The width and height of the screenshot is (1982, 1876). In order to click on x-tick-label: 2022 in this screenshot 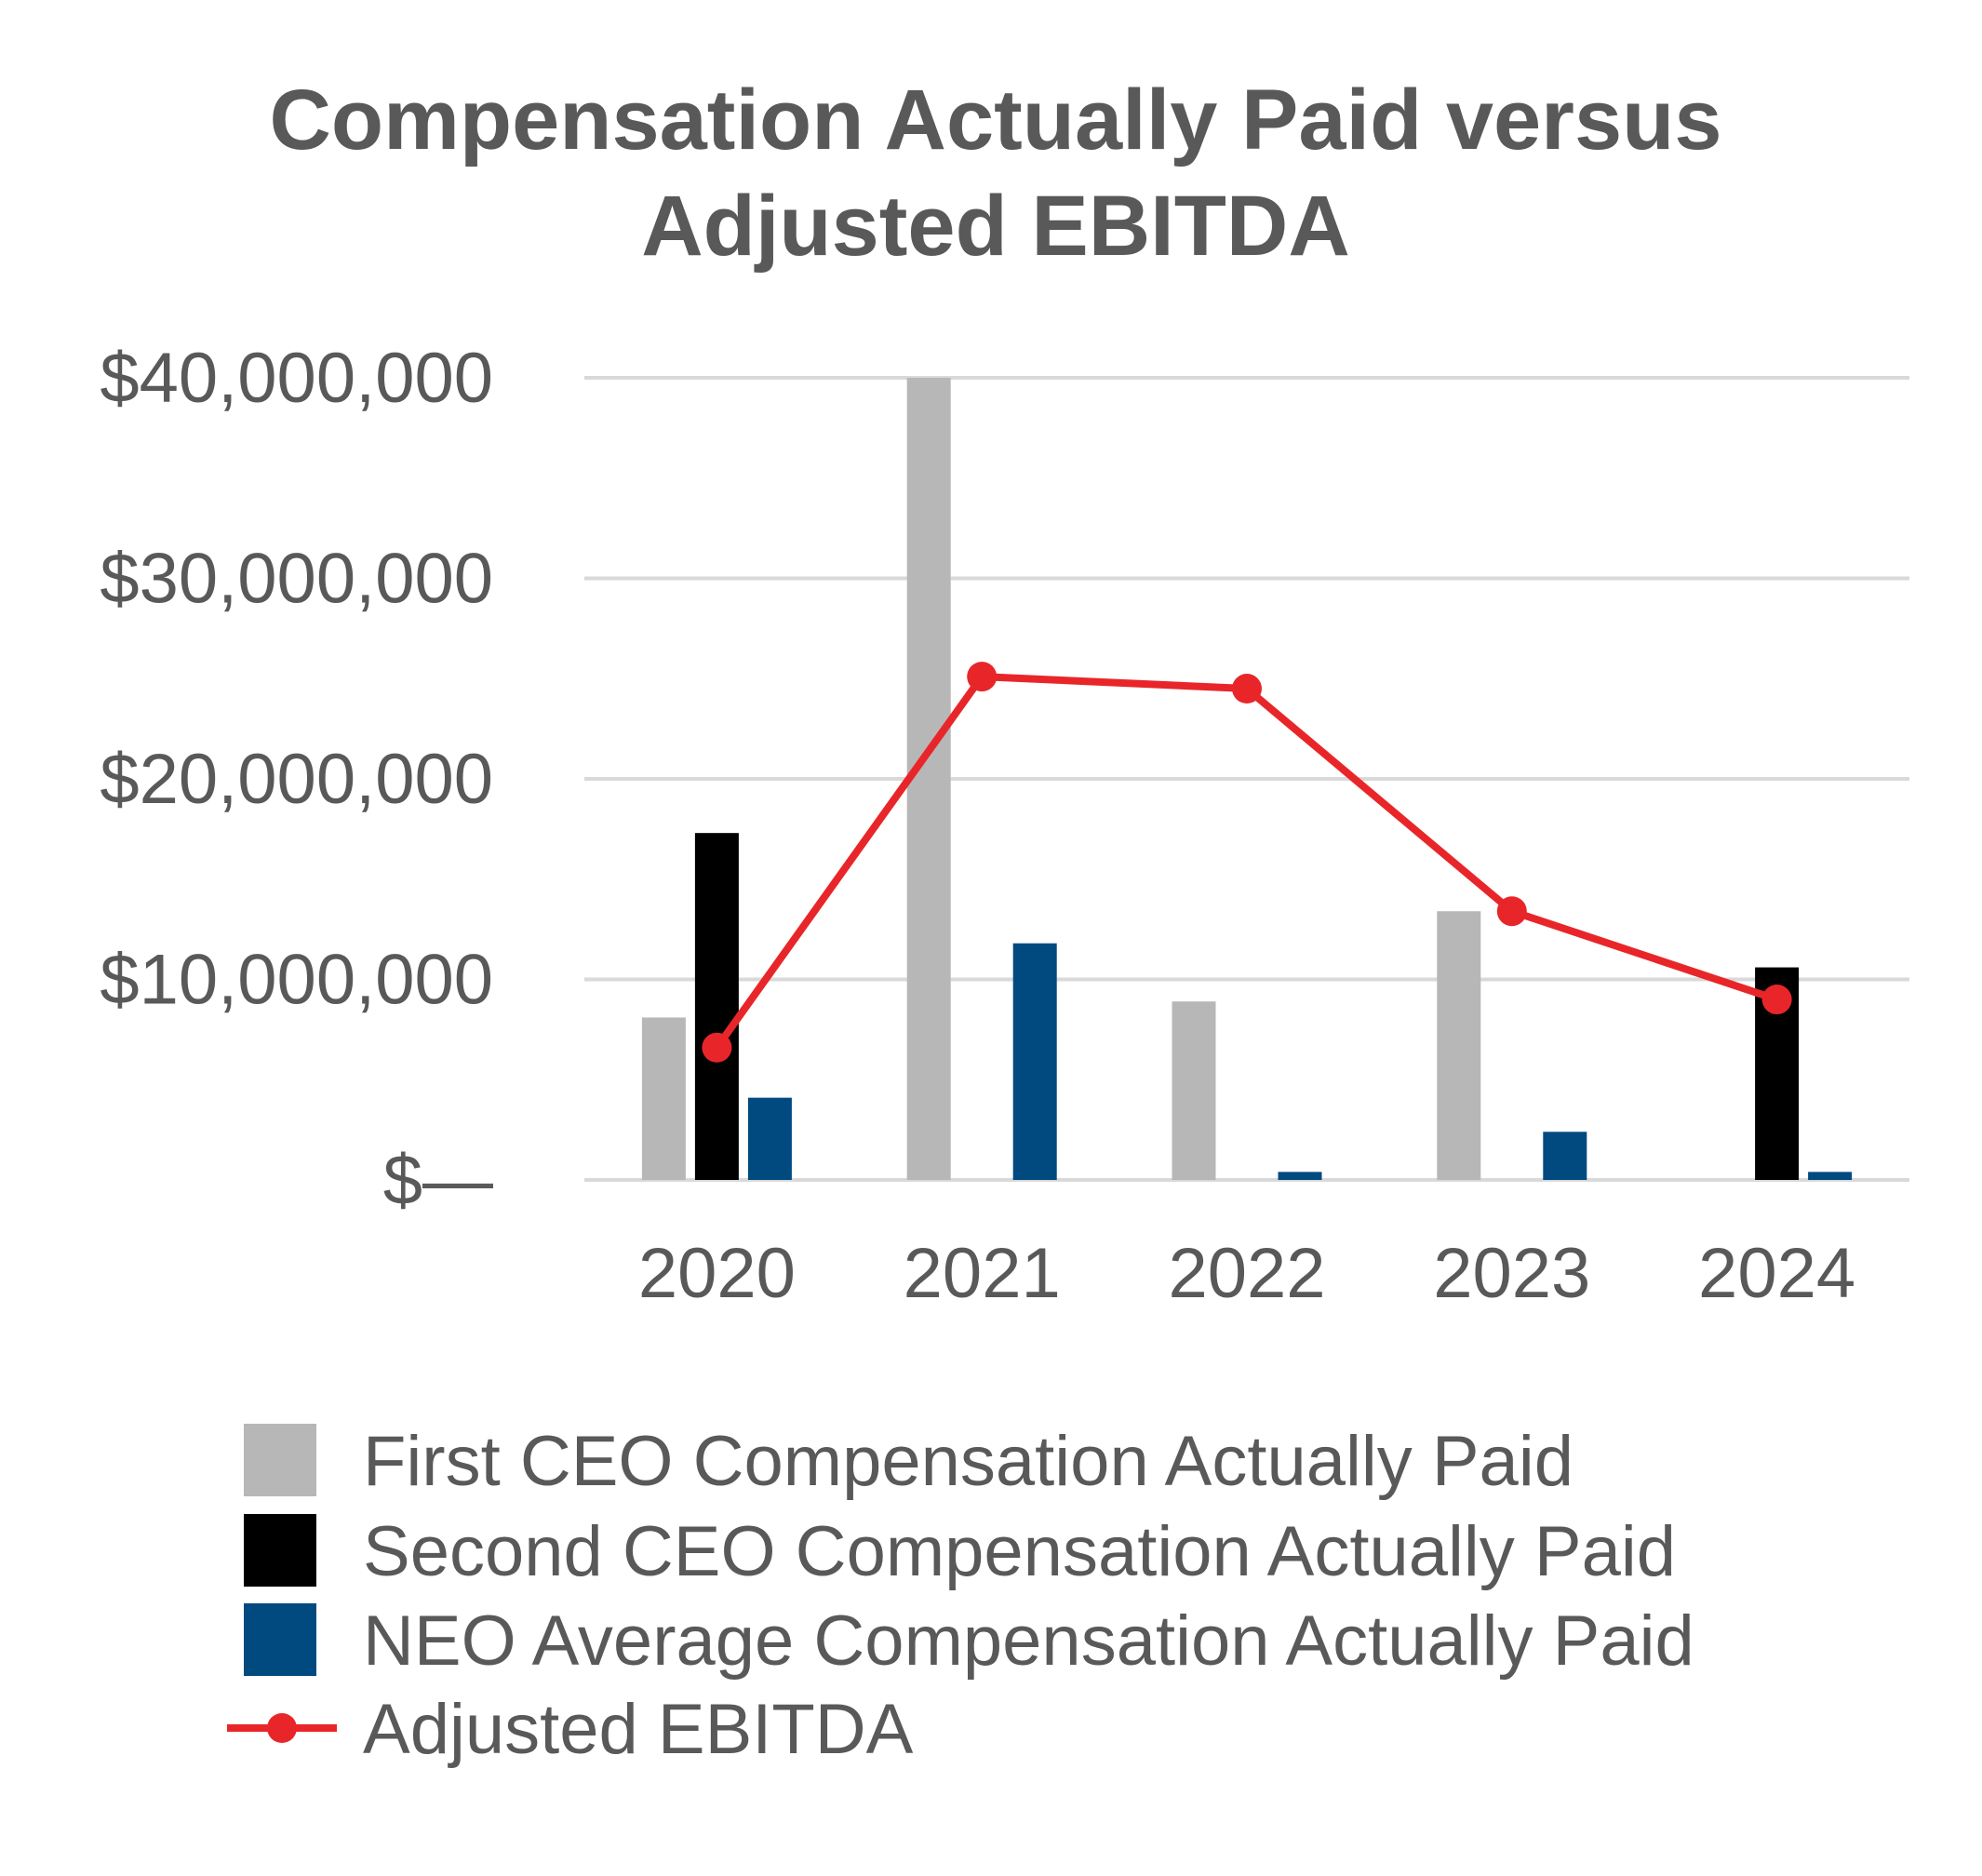, I will do `click(1246, 1273)`.